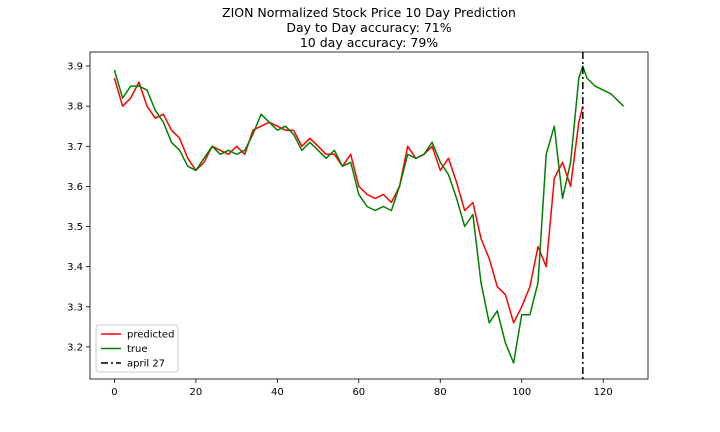 The image size is (720, 432). What do you see at coordinates (440, 392) in the screenshot?
I see `x-tick-label: 80` at bounding box center [440, 392].